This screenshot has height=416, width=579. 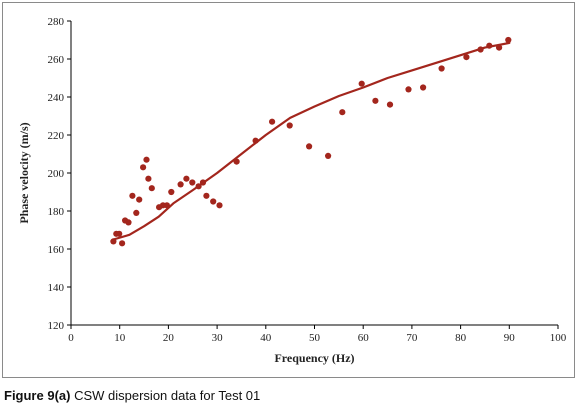 I want to click on y-tick-label: 140, so click(x=56, y=288).